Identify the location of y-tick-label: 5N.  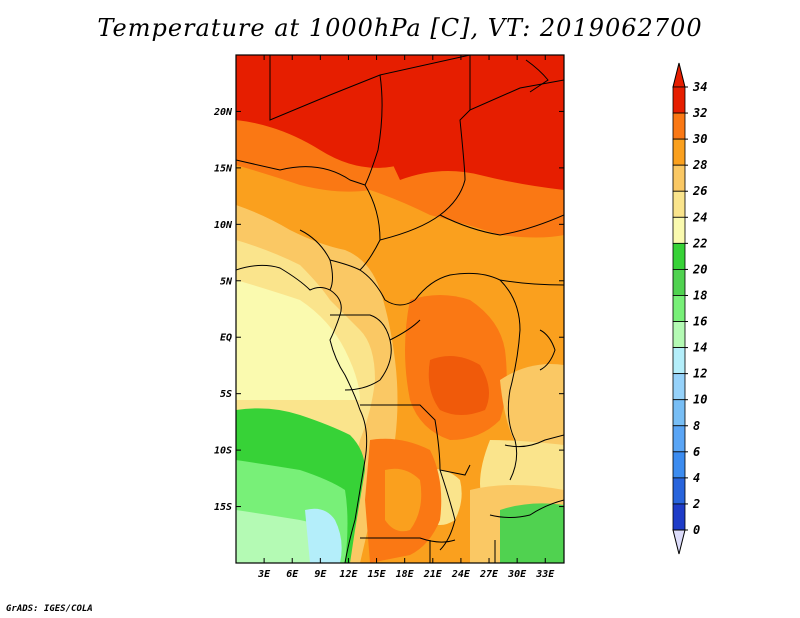
(226, 281).